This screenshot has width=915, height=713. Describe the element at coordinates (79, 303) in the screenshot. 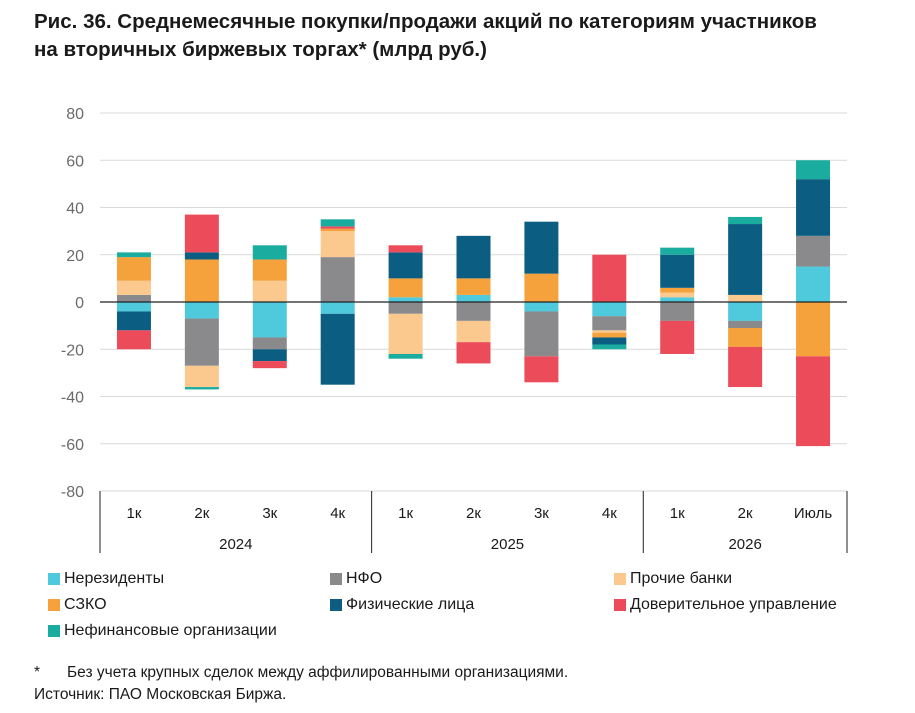

I see `y-tick-label: 0` at that location.